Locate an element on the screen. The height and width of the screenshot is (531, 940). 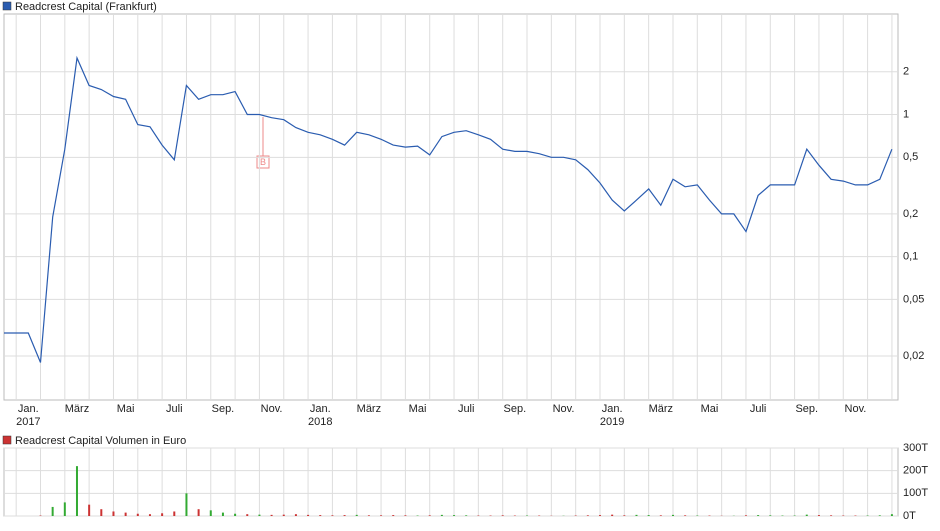
x-year-label: 2017 is located at coordinates (28, 422).